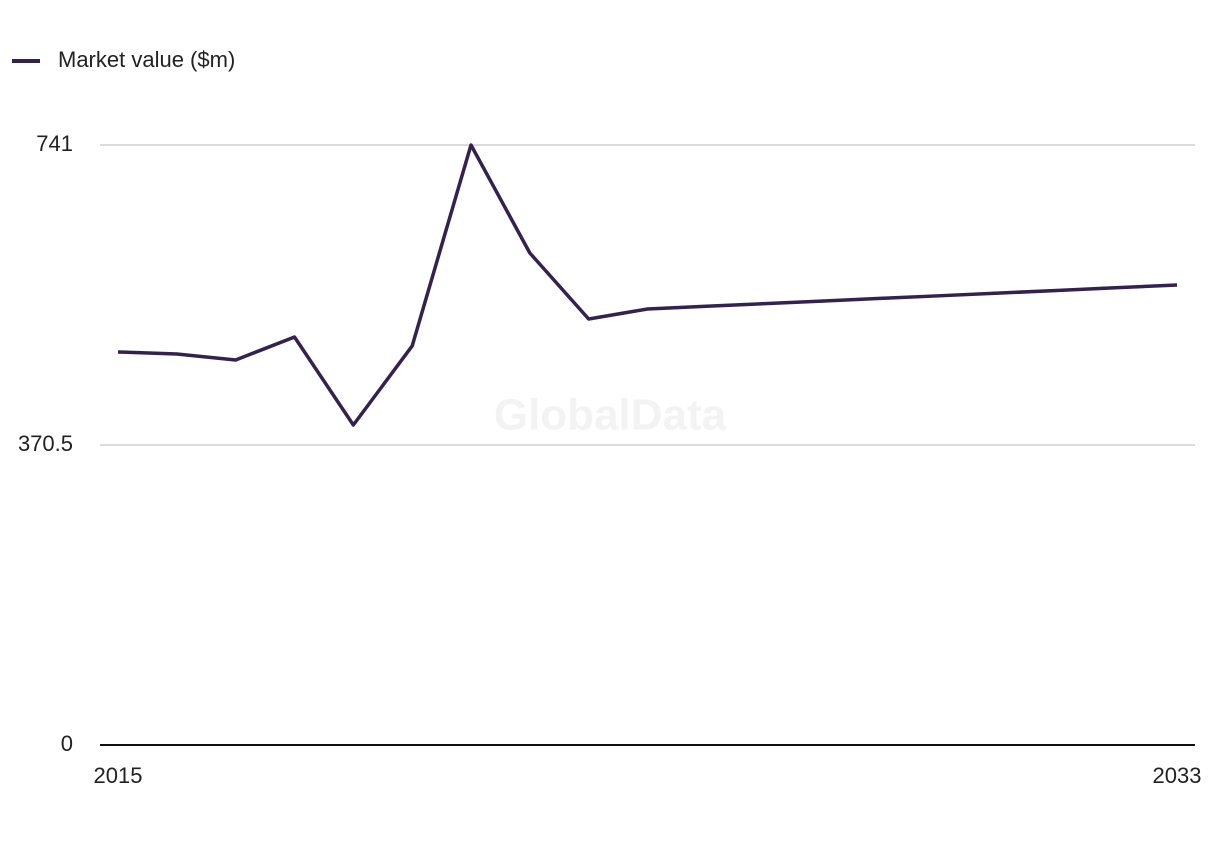 The width and height of the screenshot is (1220, 841). Describe the element at coordinates (45, 443) in the screenshot. I see `y-tick-label: 370.5` at that location.